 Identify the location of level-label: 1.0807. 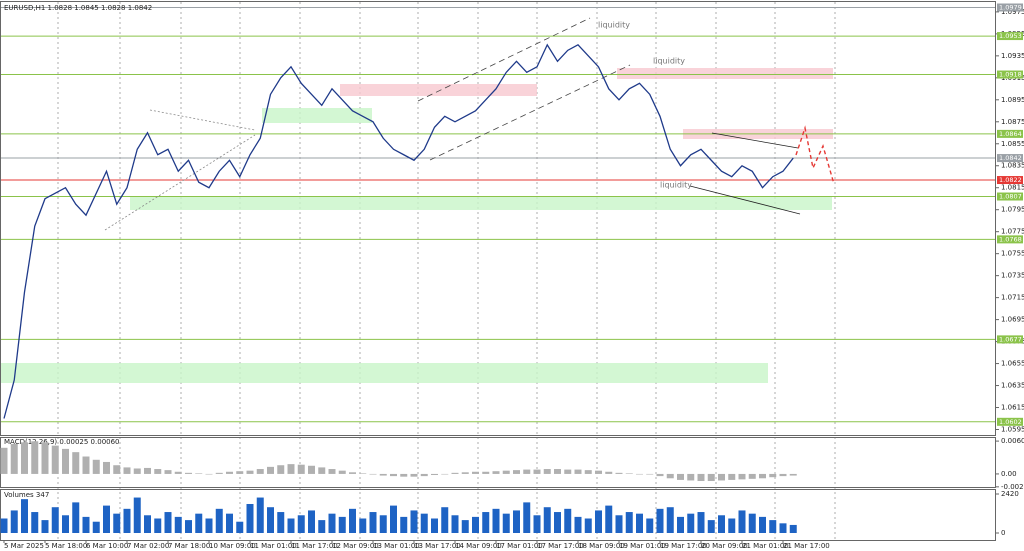
(1010, 197).